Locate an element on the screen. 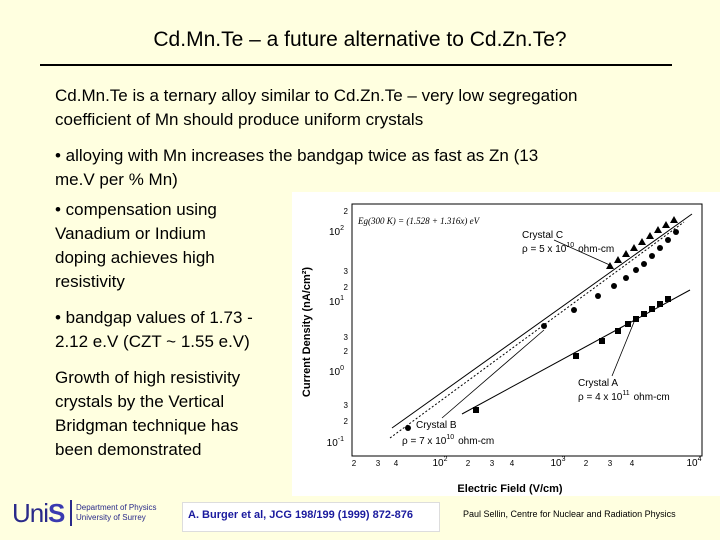  bullet-line: doping achieves high is located at coordinates (135, 257).